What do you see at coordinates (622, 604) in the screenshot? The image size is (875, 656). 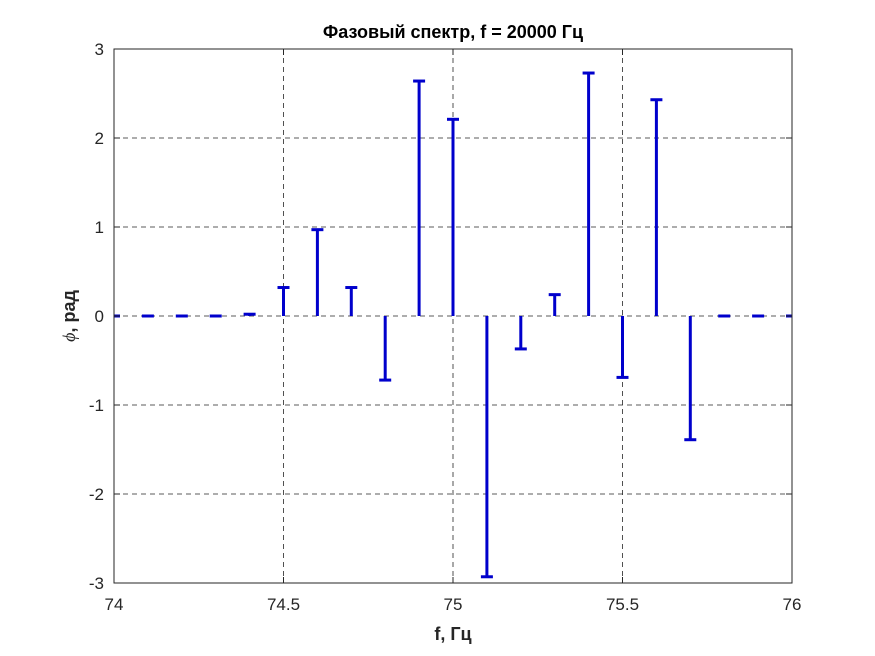 I see `x-tick-label: 75.5` at bounding box center [622, 604].